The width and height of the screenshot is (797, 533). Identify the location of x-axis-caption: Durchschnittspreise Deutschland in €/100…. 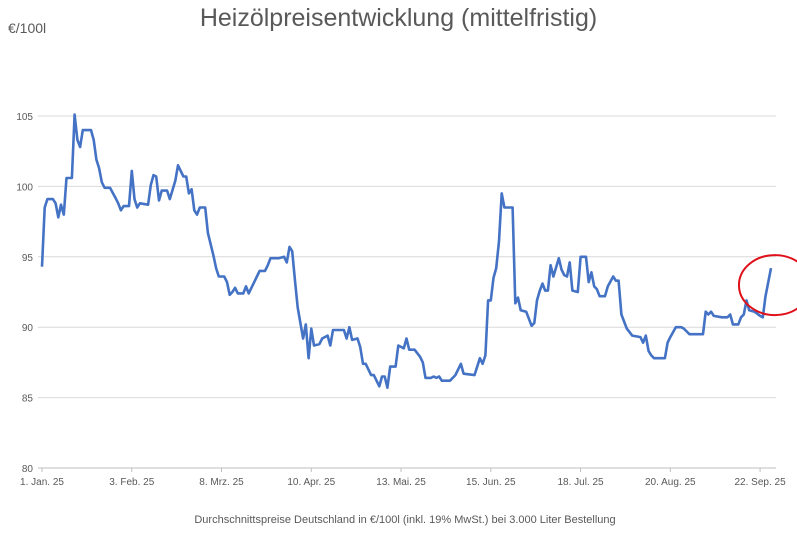
(405, 520).